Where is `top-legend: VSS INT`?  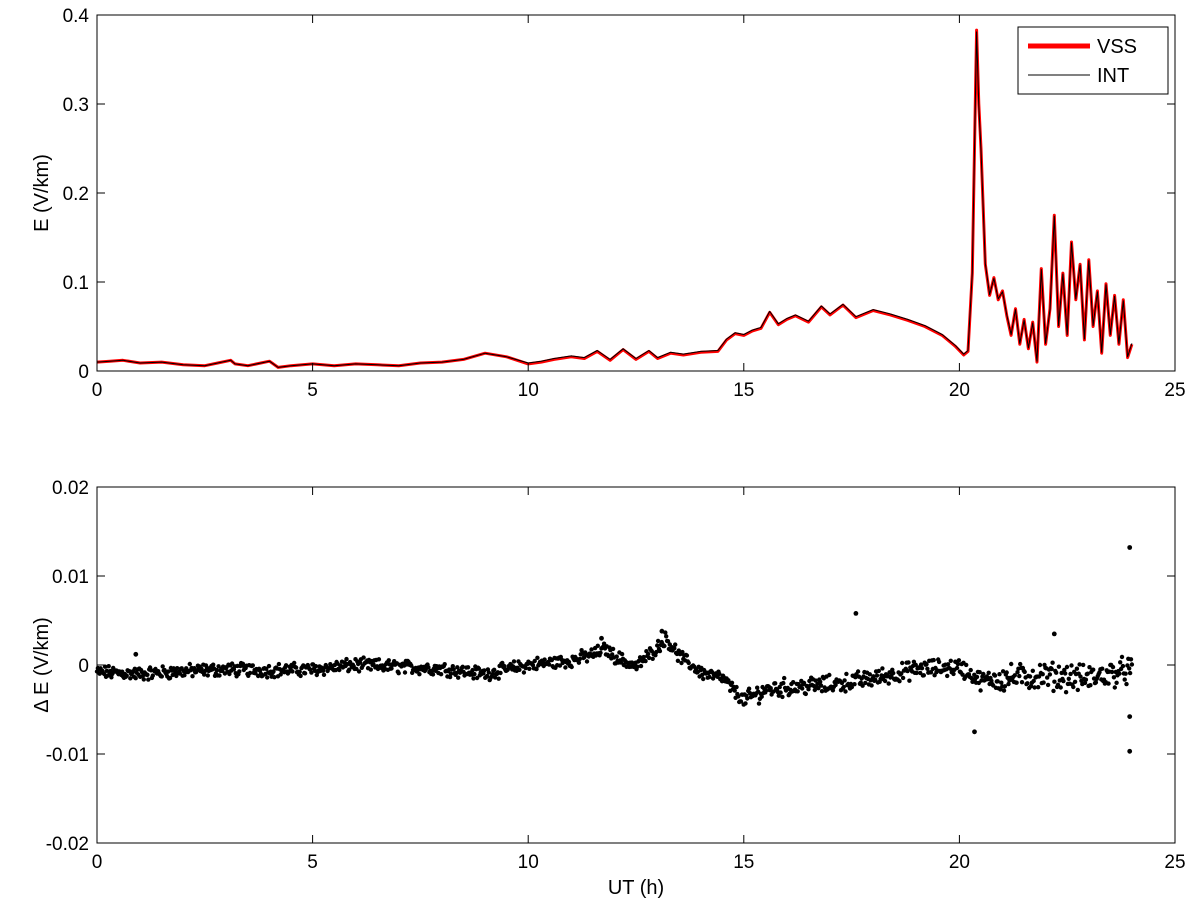
top-legend: VSS INT is located at coordinates (1093, 60).